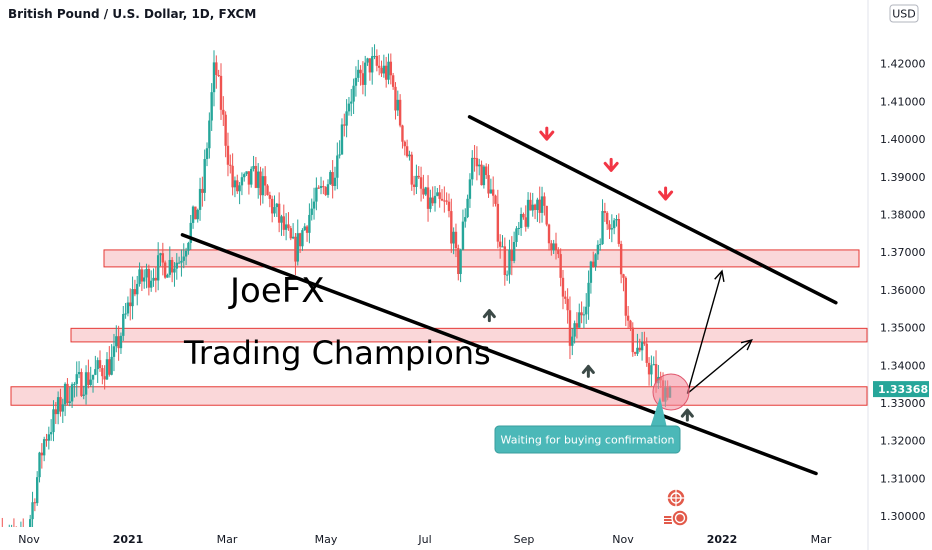 This screenshot has width=932, height=550. I want to click on price-axis-tick: 1.40000, so click(903, 139).